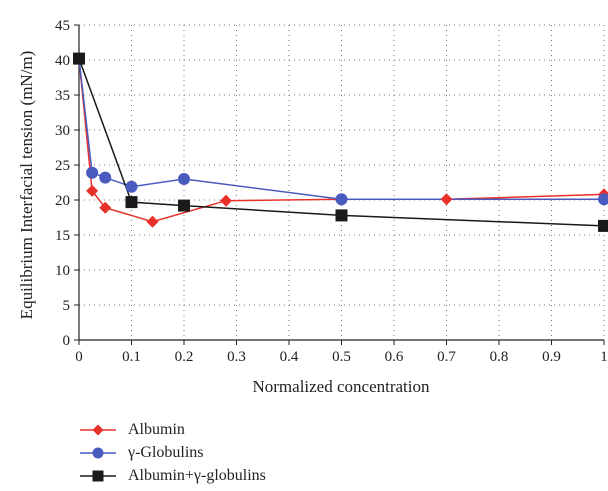 Image resolution: width=608 pixels, height=491 pixels. Describe the element at coordinates (62, 236) in the screenshot. I see `y-tick-label: 15` at that location.